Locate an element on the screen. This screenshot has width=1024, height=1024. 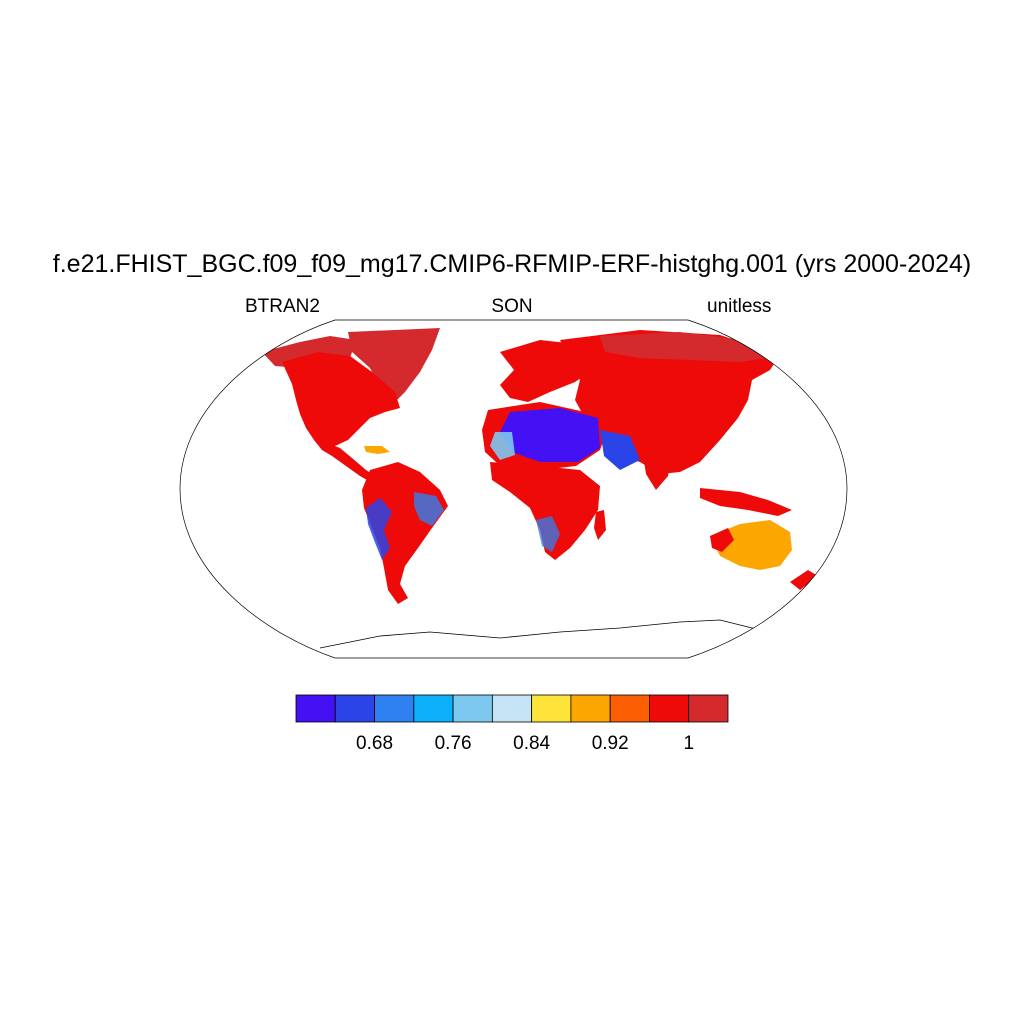
colorbar-label: 0.92 is located at coordinates (610, 743).